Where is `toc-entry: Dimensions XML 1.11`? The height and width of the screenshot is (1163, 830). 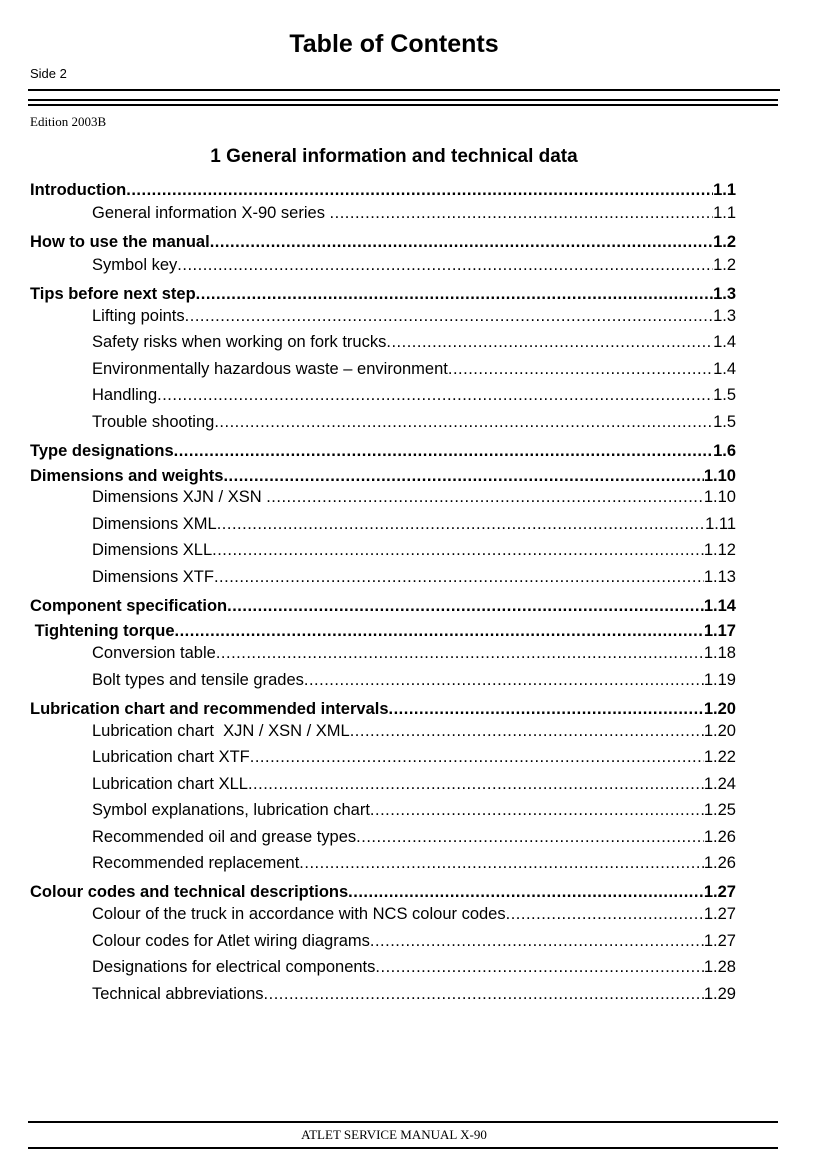 toc-entry: Dimensions XML 1.11 is located at coordinates (414, 524).